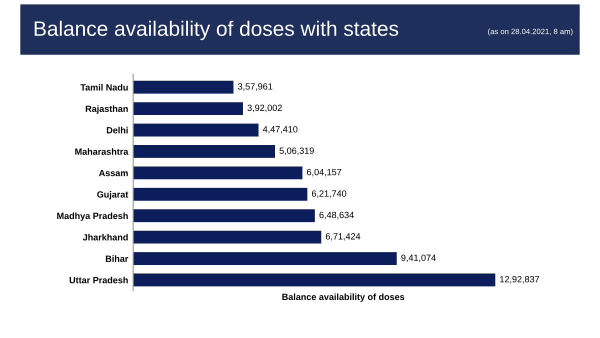 The height and width of the screenshot is (338, 600). I want to click on y-tick-label: Uttar Pradesh, so click(99, 280).